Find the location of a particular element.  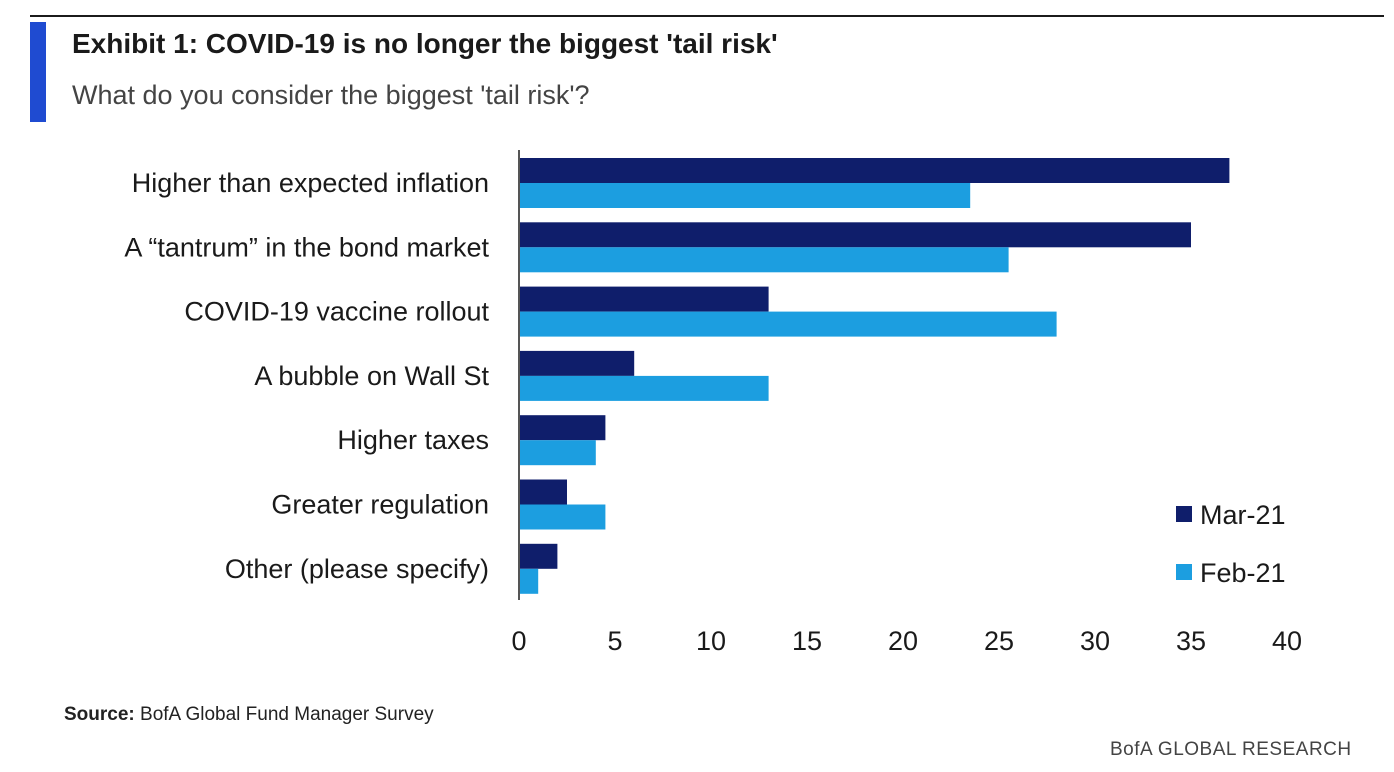

x-tick-label: 15 is located at coordinates (807, 641).